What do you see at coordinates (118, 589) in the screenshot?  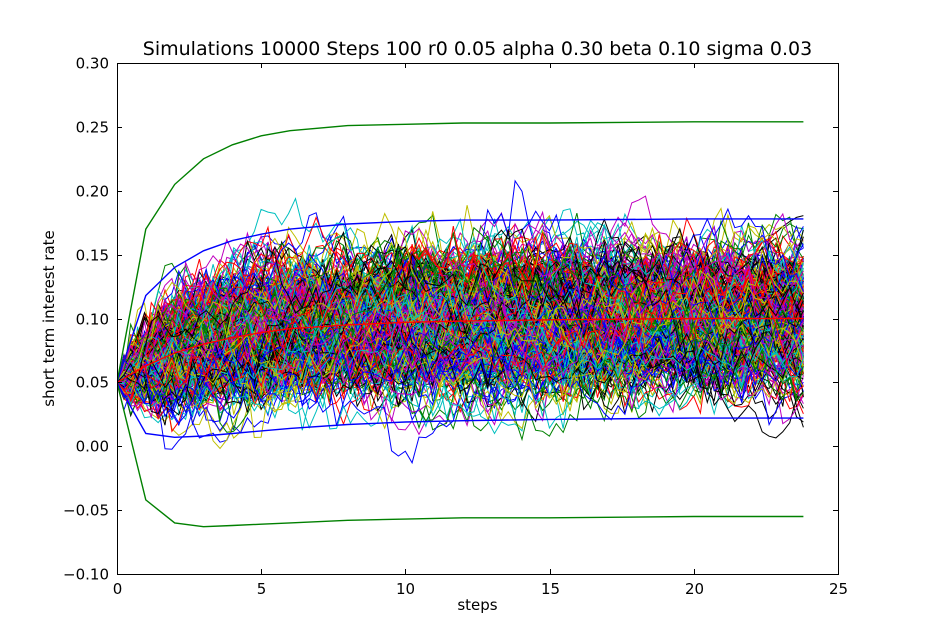 I see `x-tick-label: 0` at bounding box center [118, 589].